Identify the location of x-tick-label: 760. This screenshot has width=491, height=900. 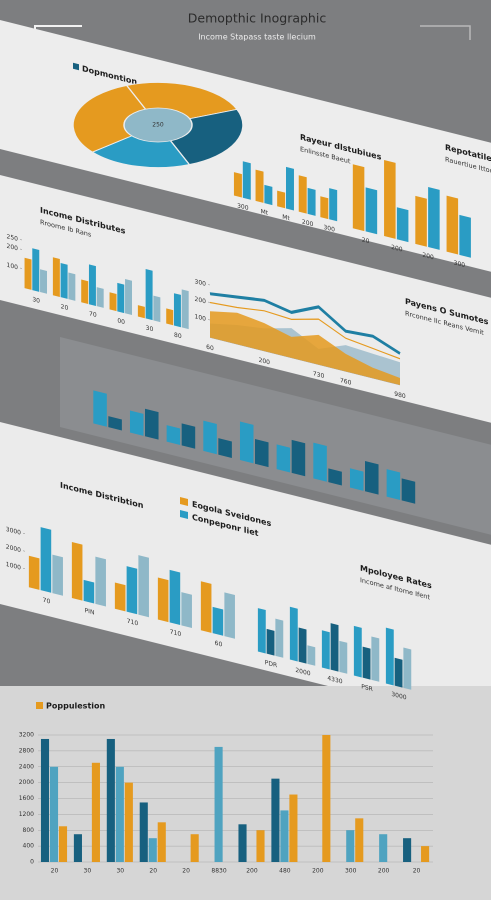
(346, 382).